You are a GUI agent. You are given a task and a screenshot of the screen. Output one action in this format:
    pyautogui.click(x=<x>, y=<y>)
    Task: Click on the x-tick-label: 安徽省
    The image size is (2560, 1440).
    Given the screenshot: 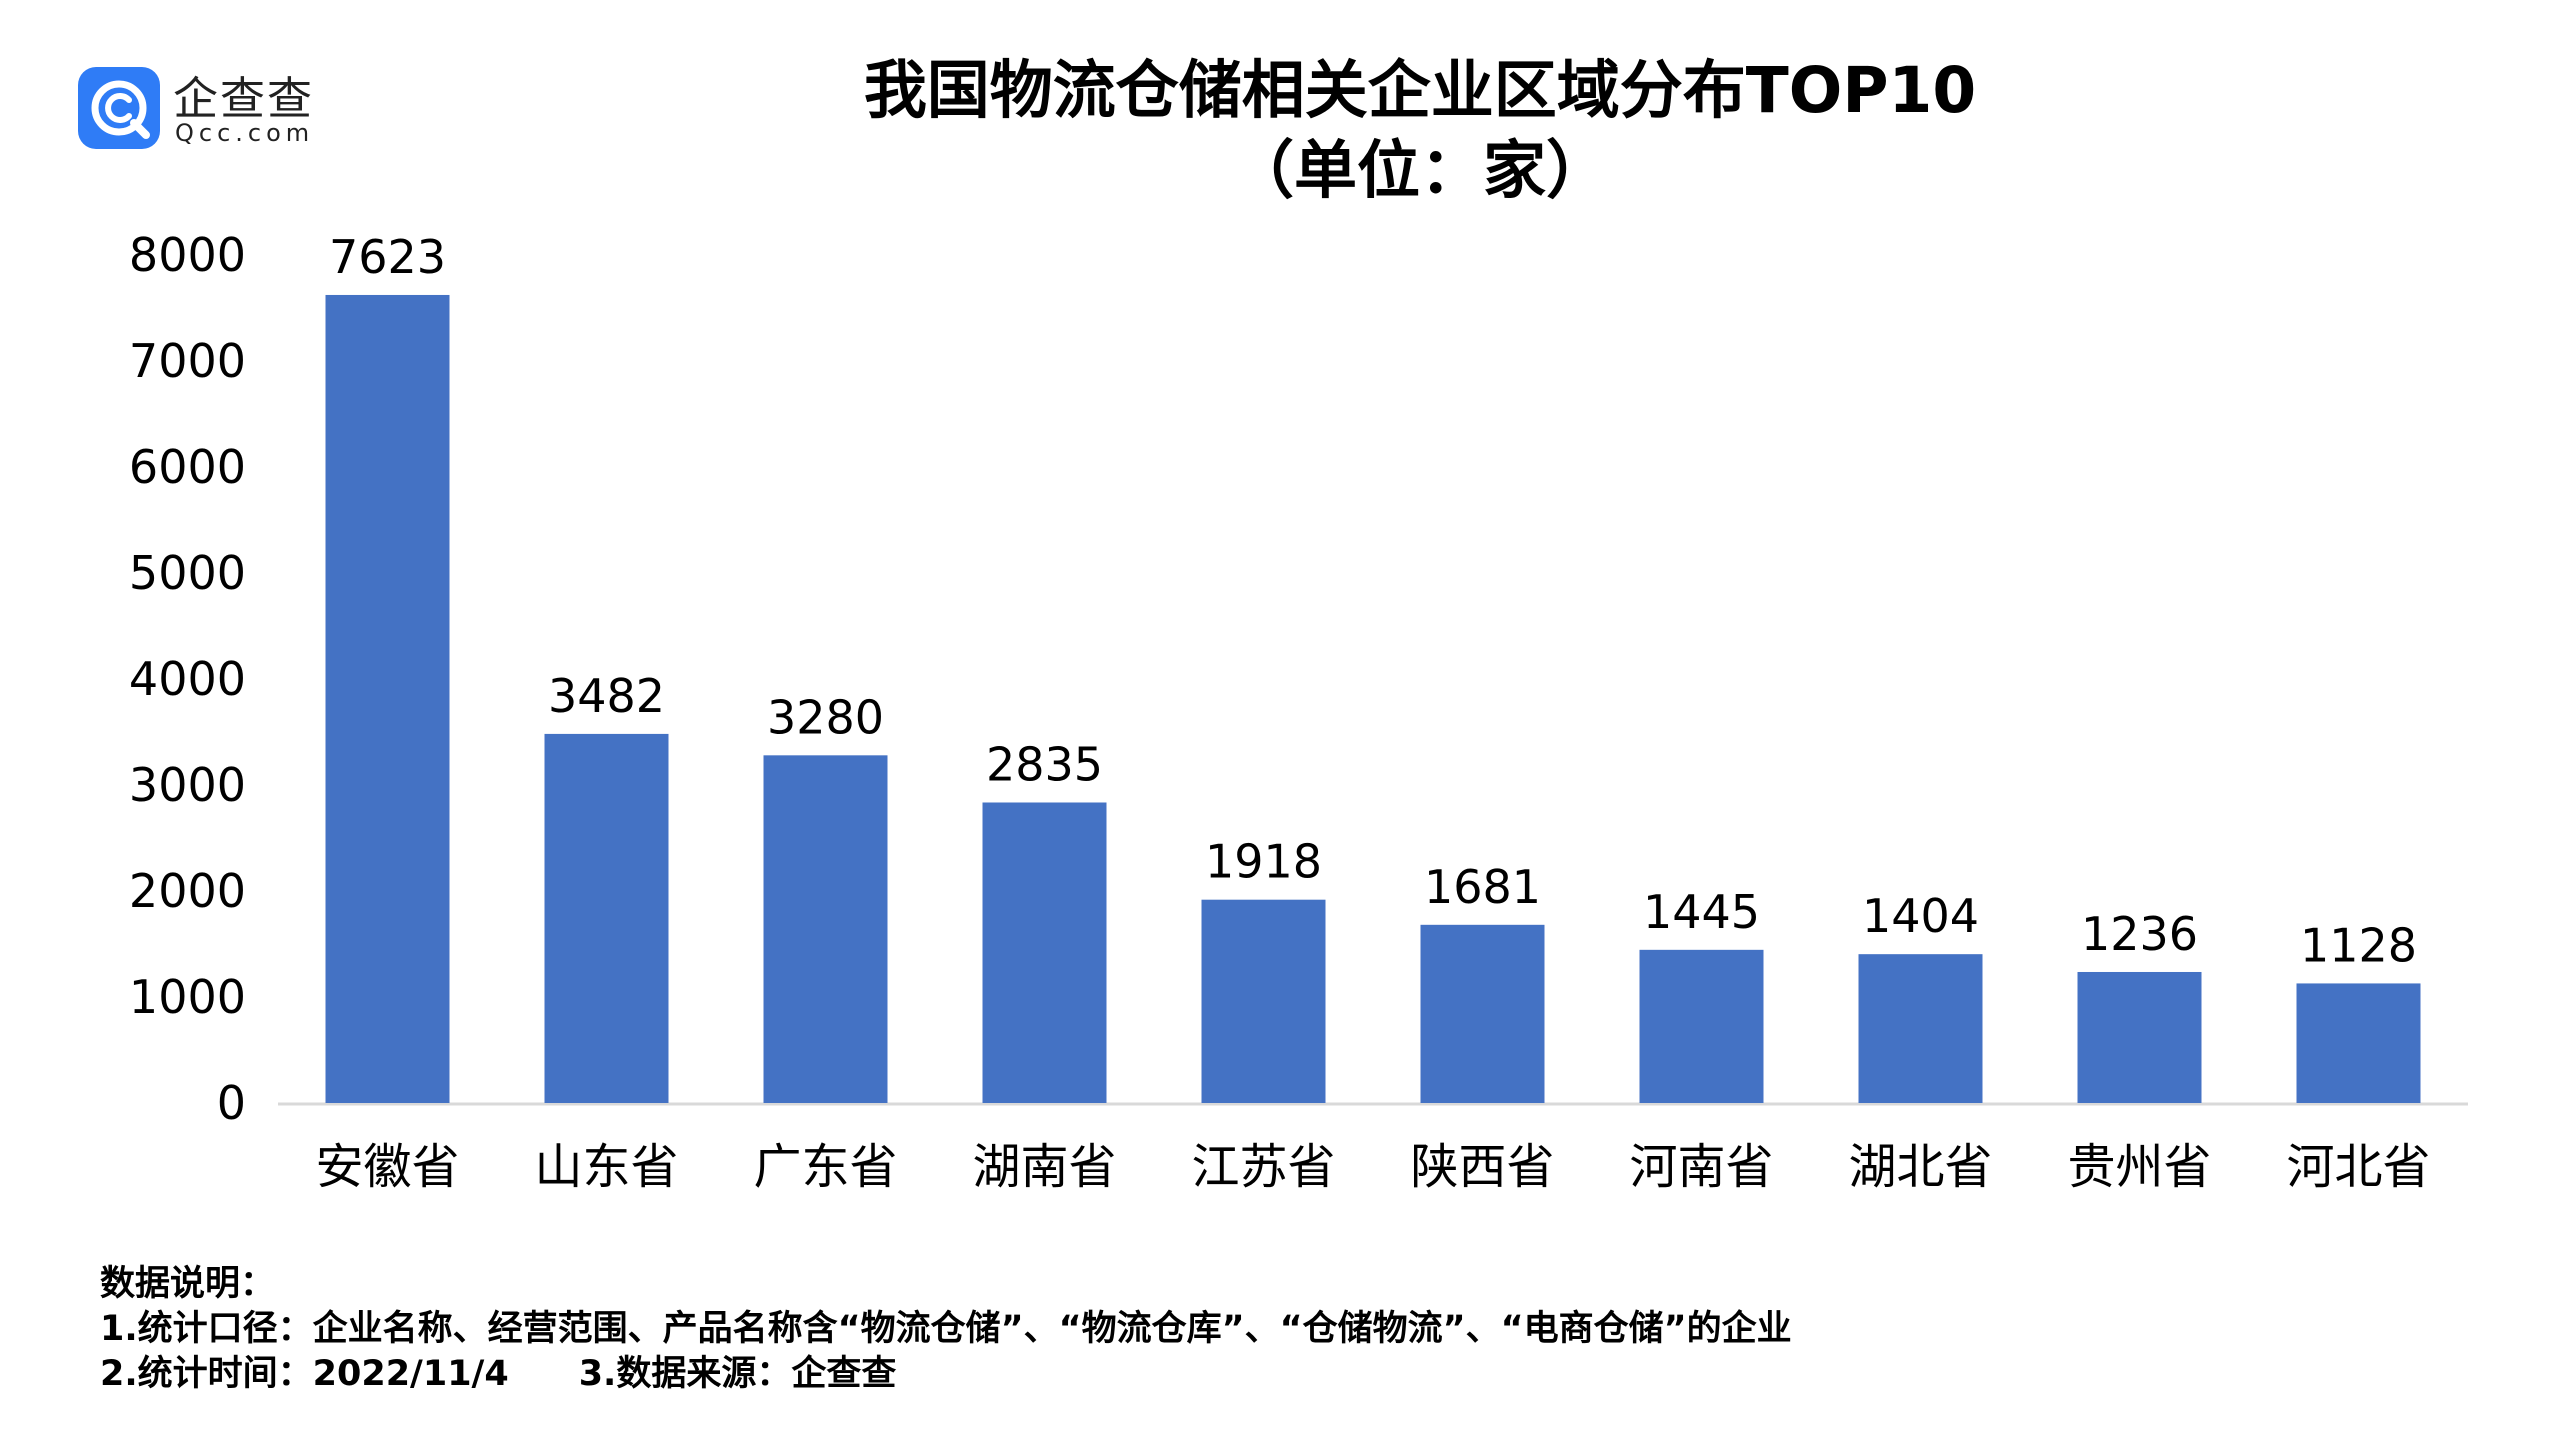 What is the action you would take?
    pyautogui.click(x=387, y=1167)
    